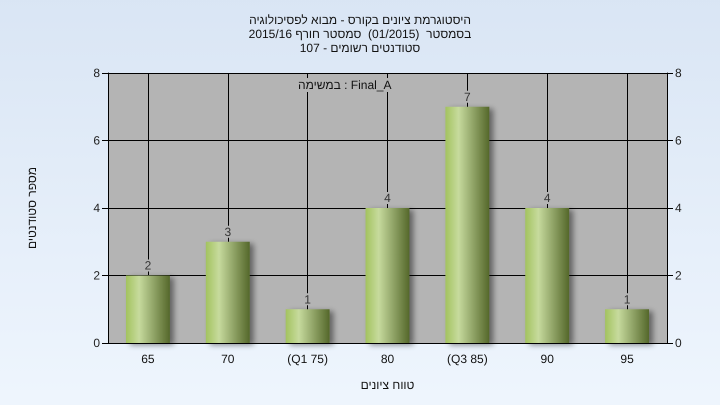 This screenshot has width=720, height=405. What do you see at coordinates (32, 208) in the screenshot?
I see `y-axis-title: מספר סטודנטים` at bounding box center [32, 208].